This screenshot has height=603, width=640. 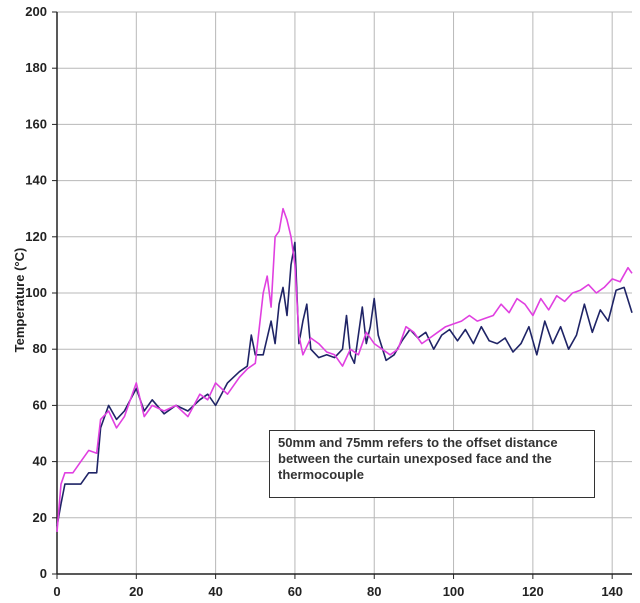 I want to click on y-tick-label: 160, so click(x=36, y=123).